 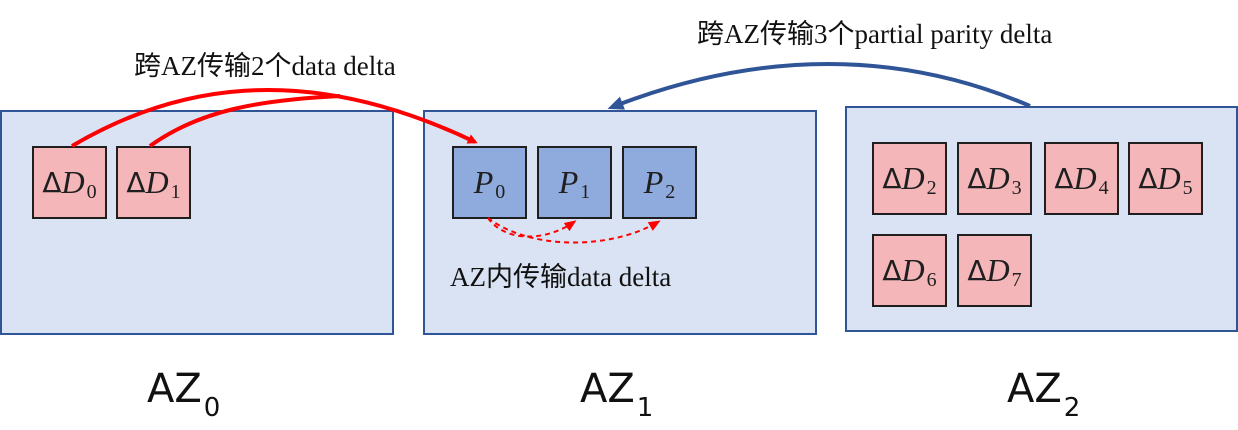 What do you see at coordinates (1187, 188) in the screenshot?
I see `cell-subscript: 5` at bounding box center [1187, 188].